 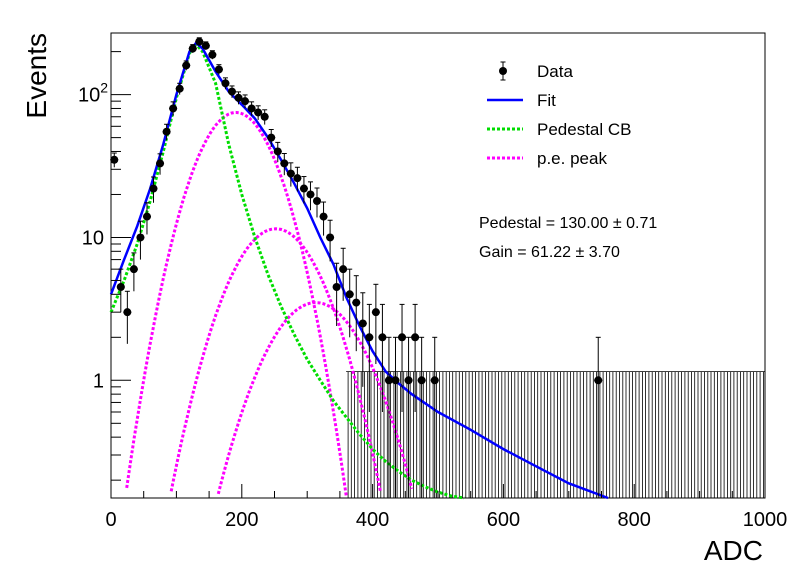 I want to click on legend-label: p.e. peak, so click(x=572, y=158).